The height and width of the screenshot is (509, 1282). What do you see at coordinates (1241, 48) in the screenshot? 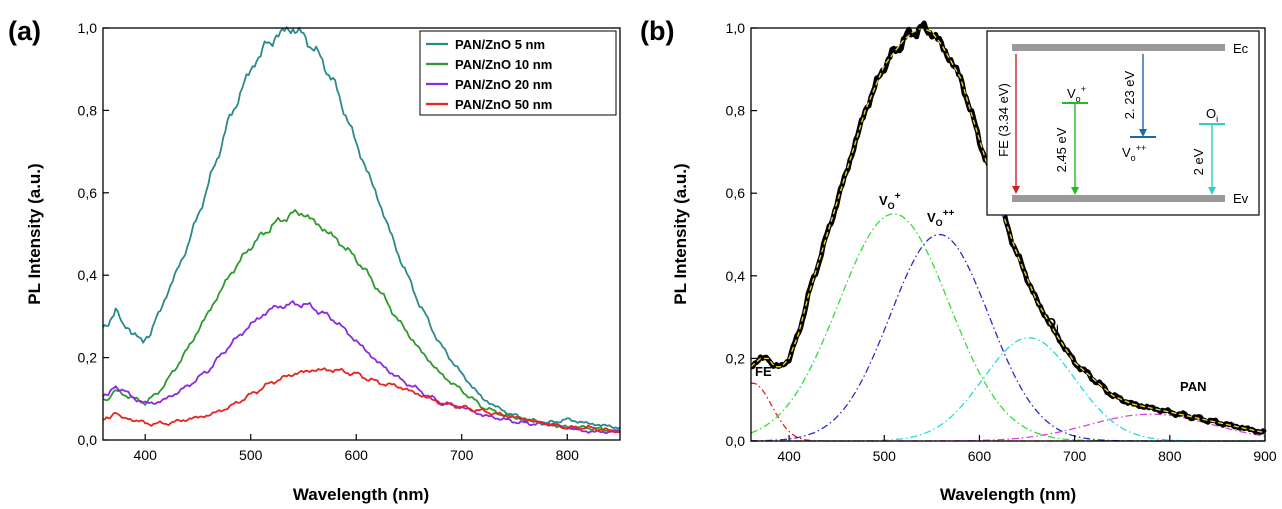
I see `label-ec: Ec` at bounding box center [1241, 48].